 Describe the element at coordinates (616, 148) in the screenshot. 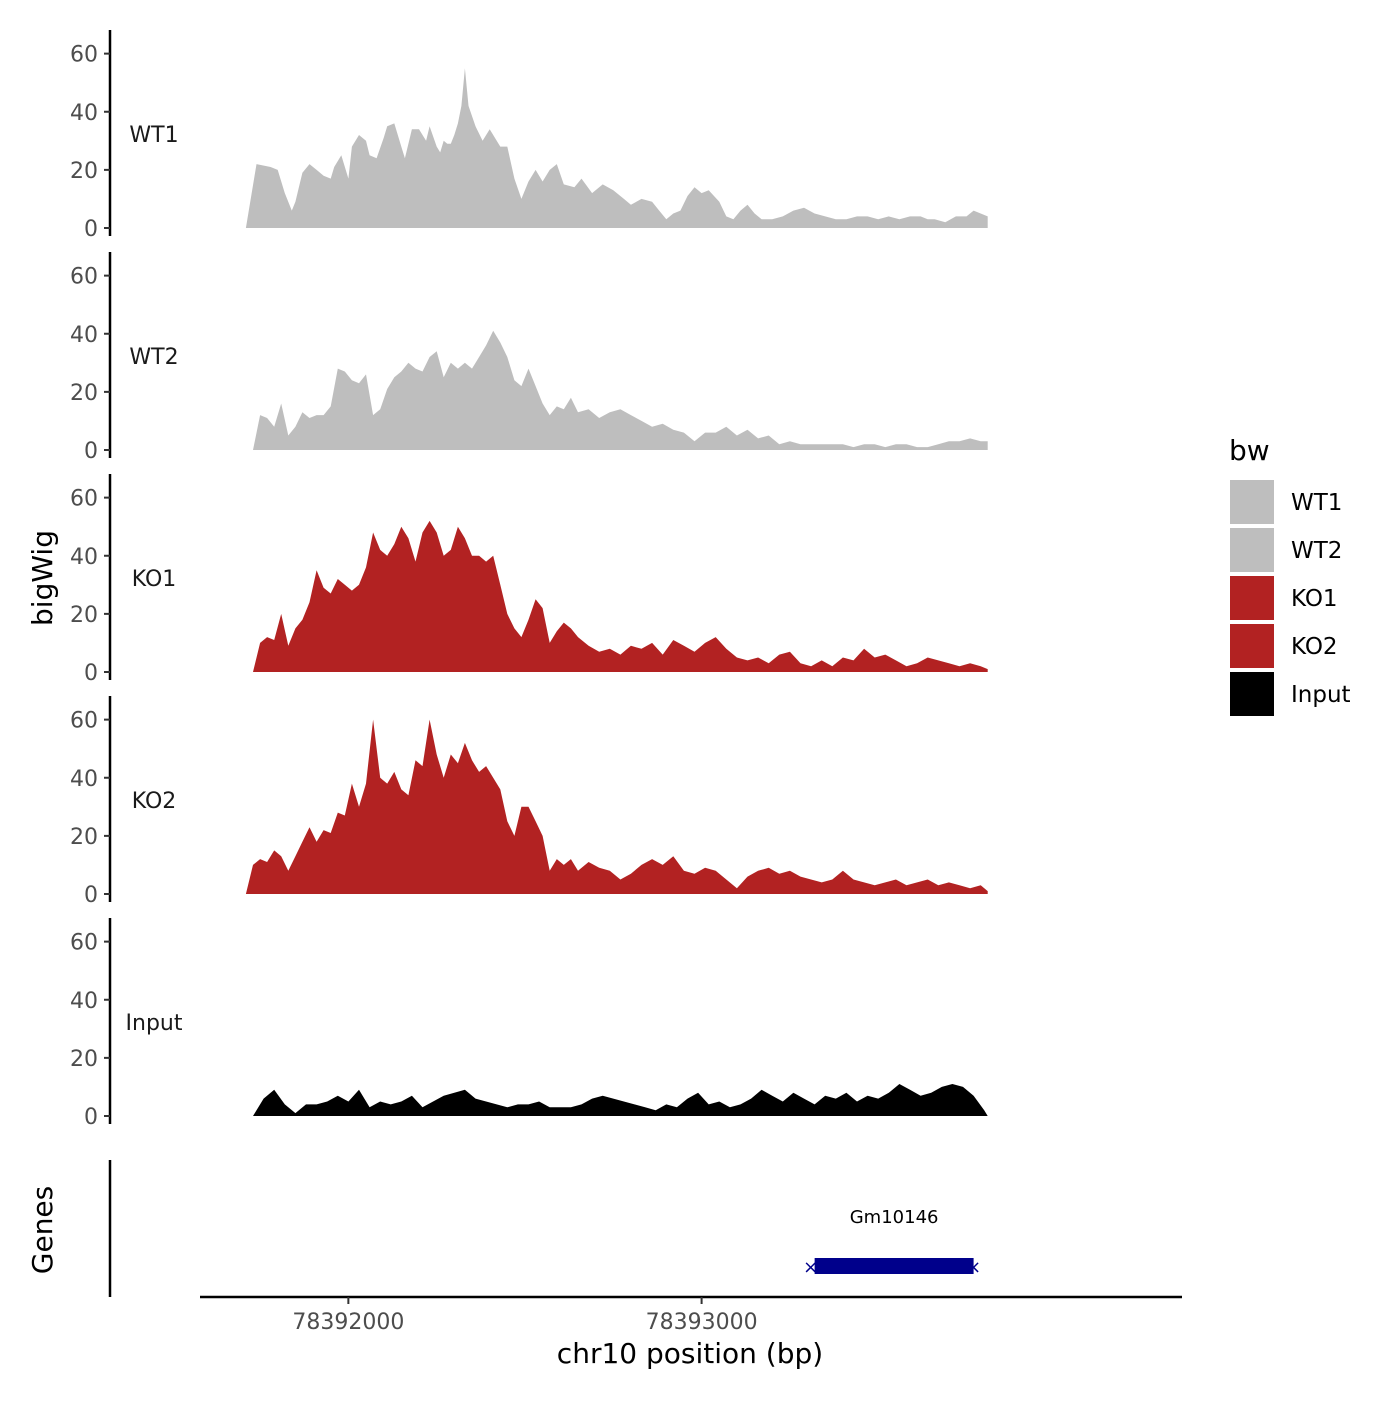

I see `area-wt1` at that location.